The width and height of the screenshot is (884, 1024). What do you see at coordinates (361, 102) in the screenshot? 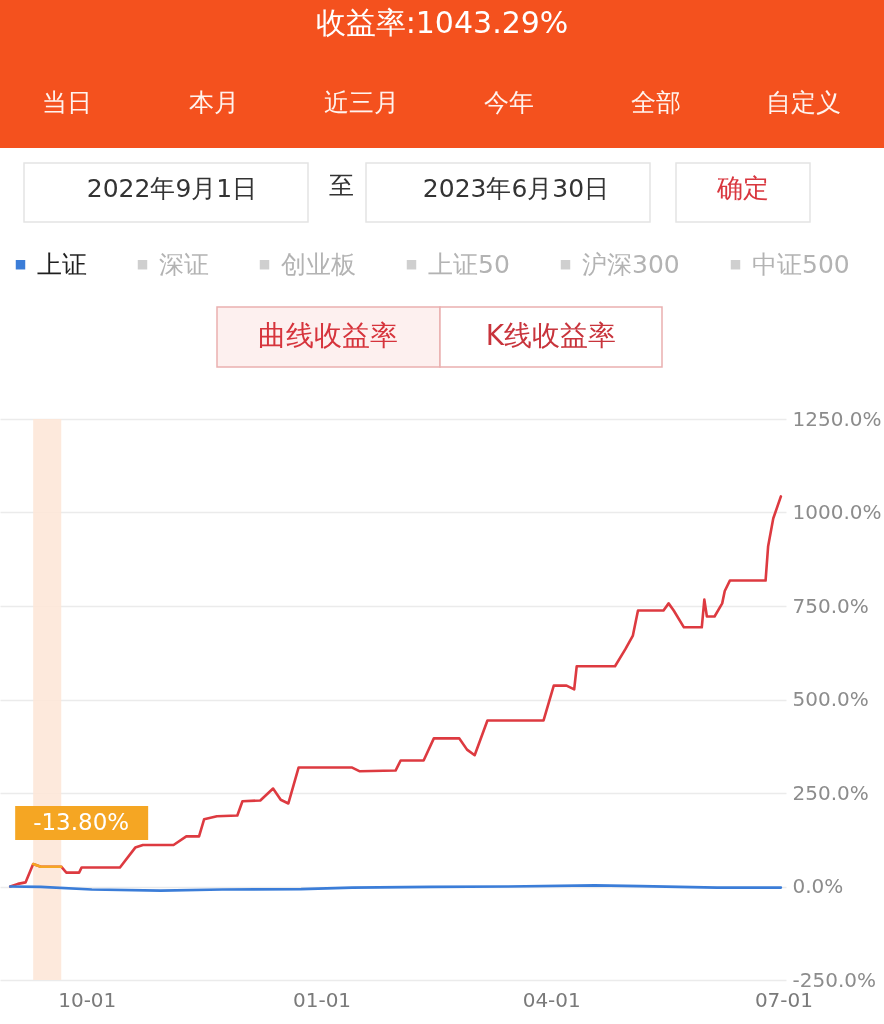
I see `text: 近三月` at bounding box center [361, 102].